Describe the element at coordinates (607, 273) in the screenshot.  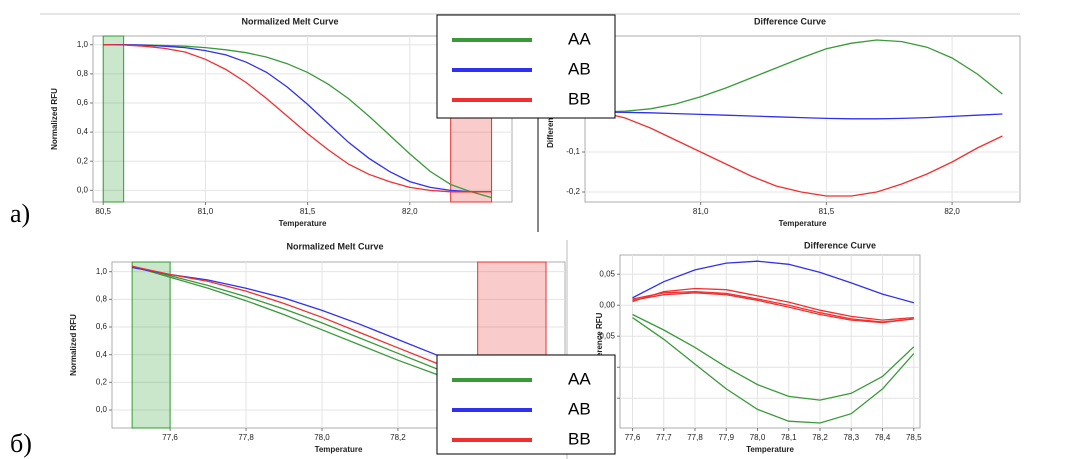
I see `y-tick-label: 0,05` at that location.